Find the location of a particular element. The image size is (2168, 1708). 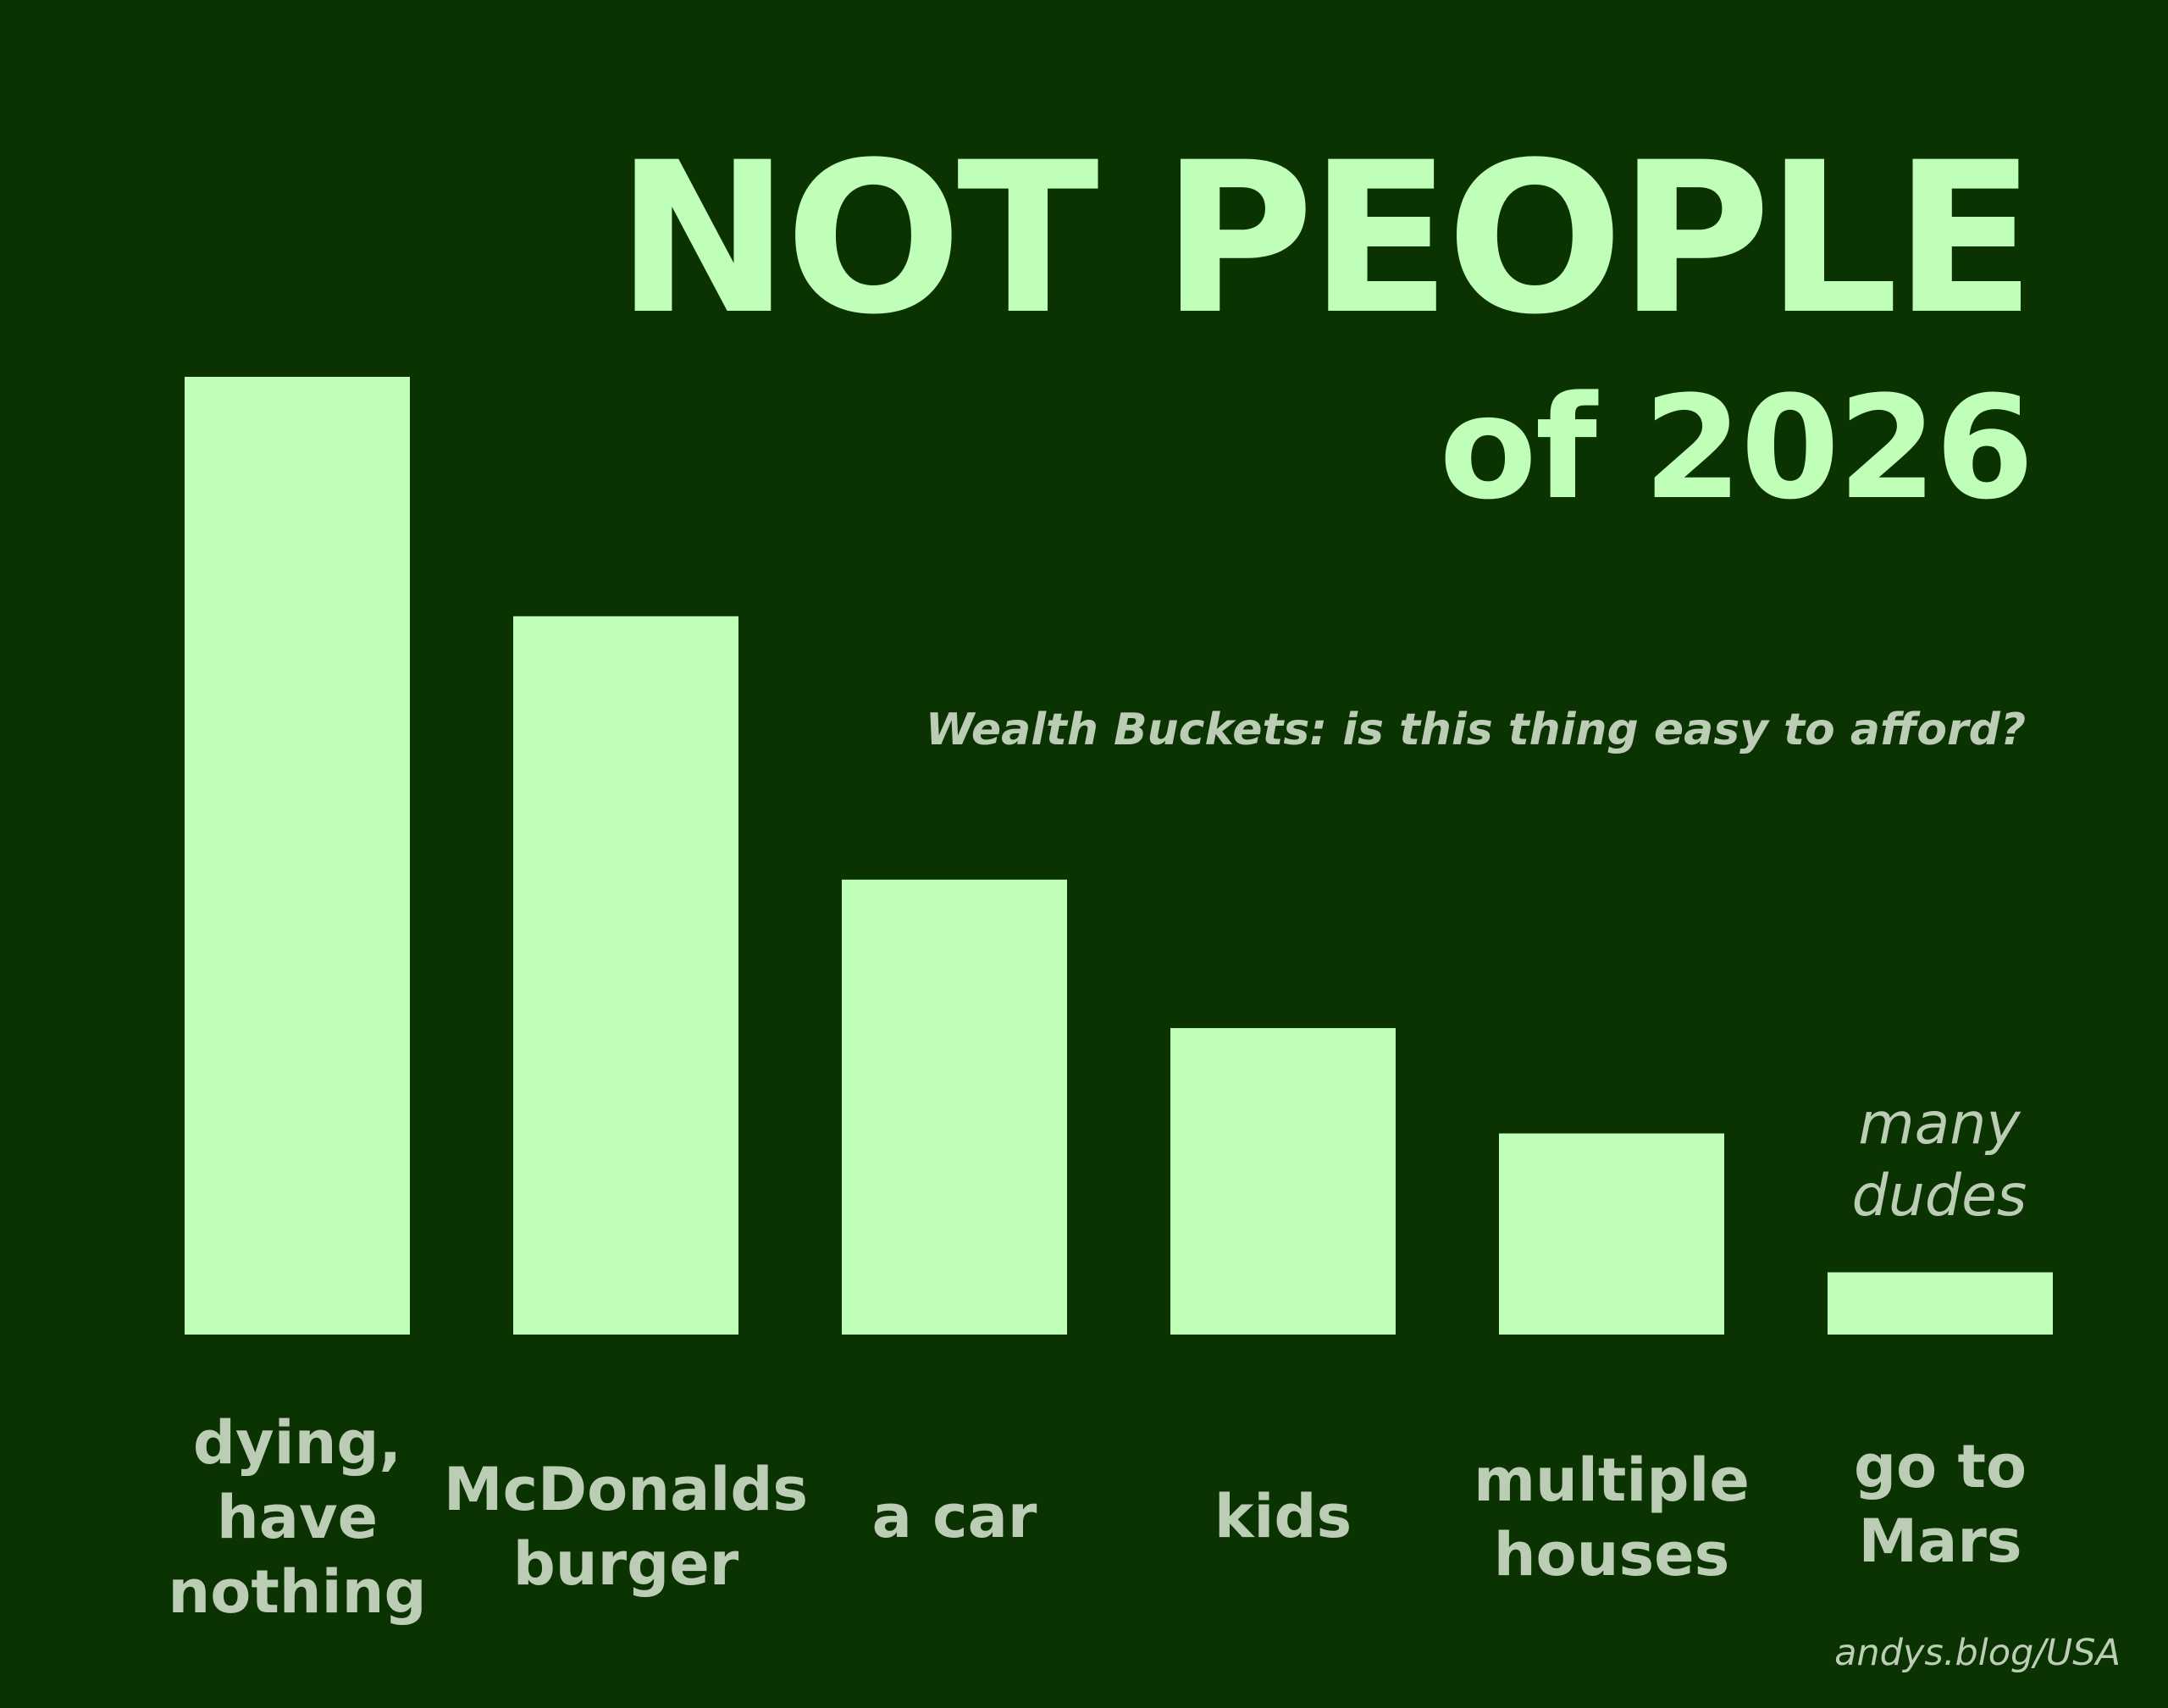

category-label-1: dying, have nothing is located at coordinates (297, 1517).